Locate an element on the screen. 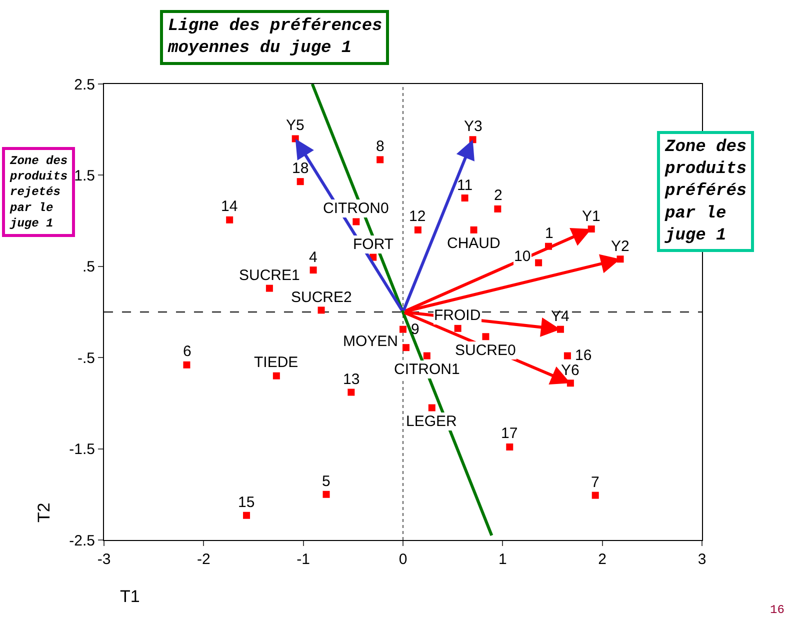 The image size is (786, 619). annotation: Y2 is located at coordinates (620, 246).